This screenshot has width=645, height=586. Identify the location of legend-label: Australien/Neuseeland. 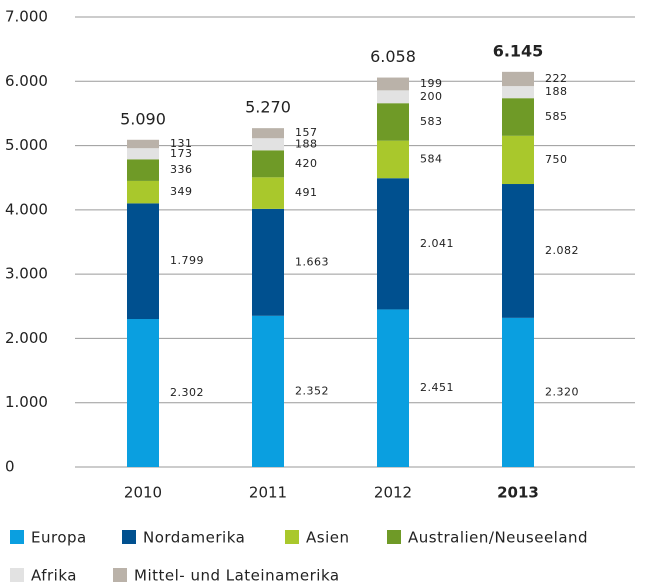
(498, 538).